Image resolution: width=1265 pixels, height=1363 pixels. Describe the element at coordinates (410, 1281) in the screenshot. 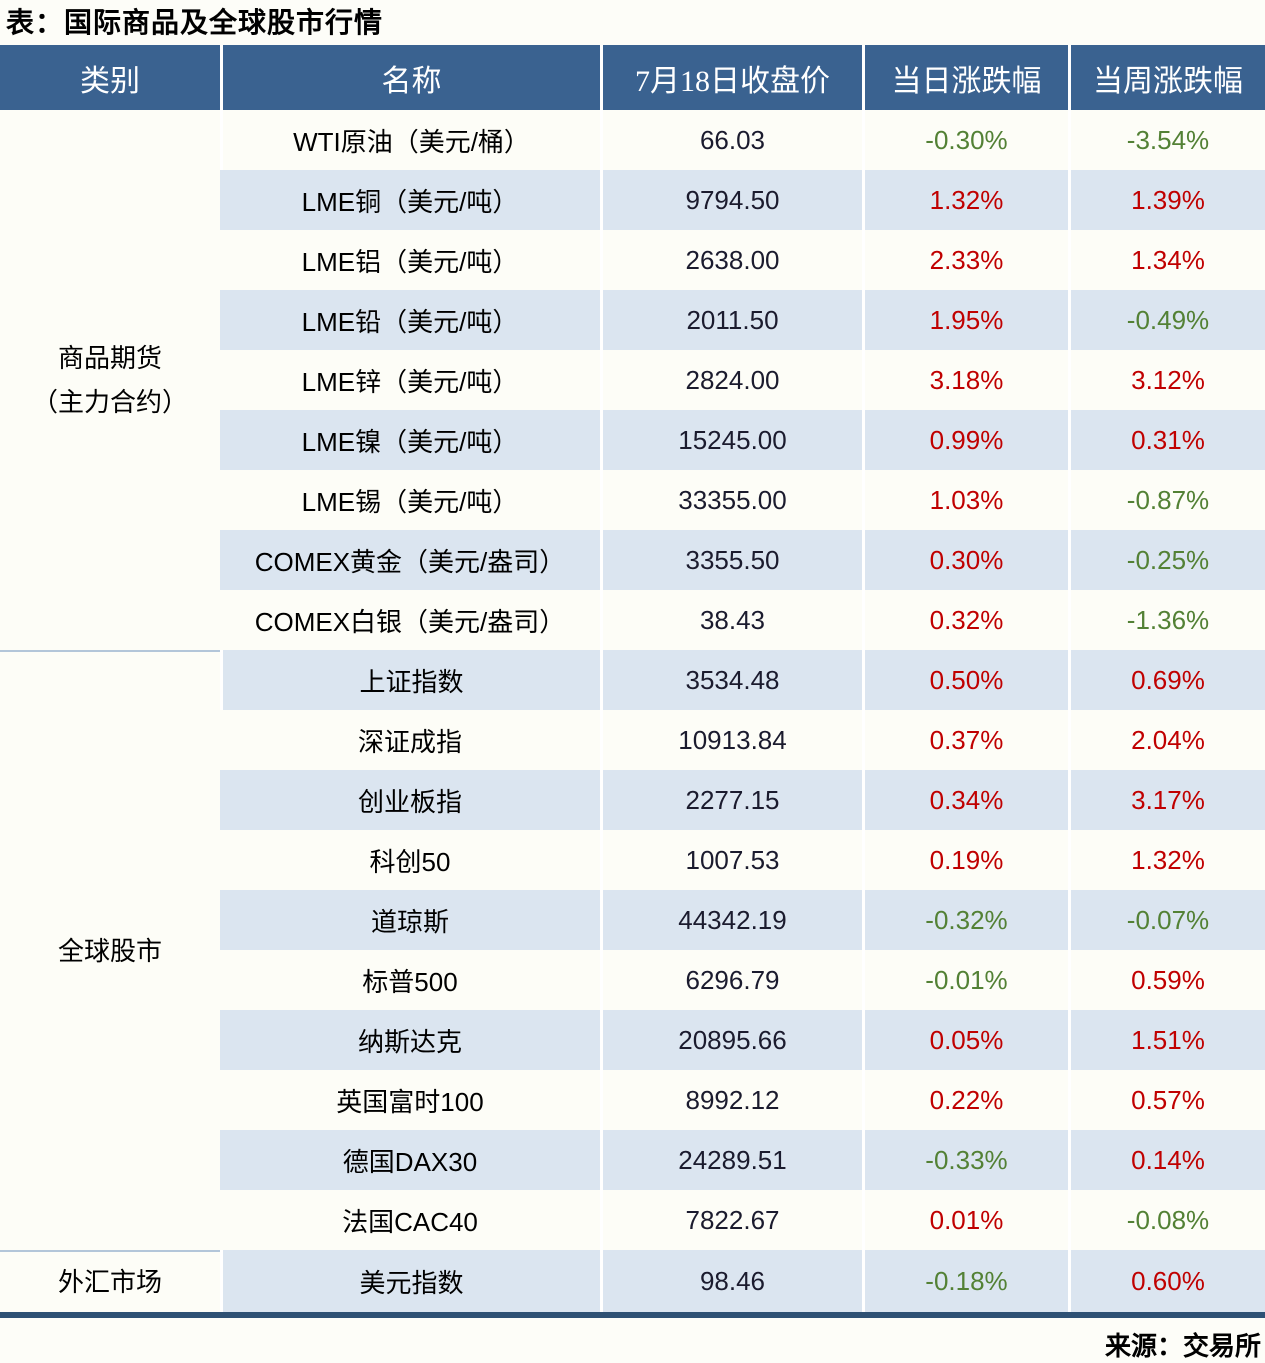

I see `name-cell: 美元指数` at that location.